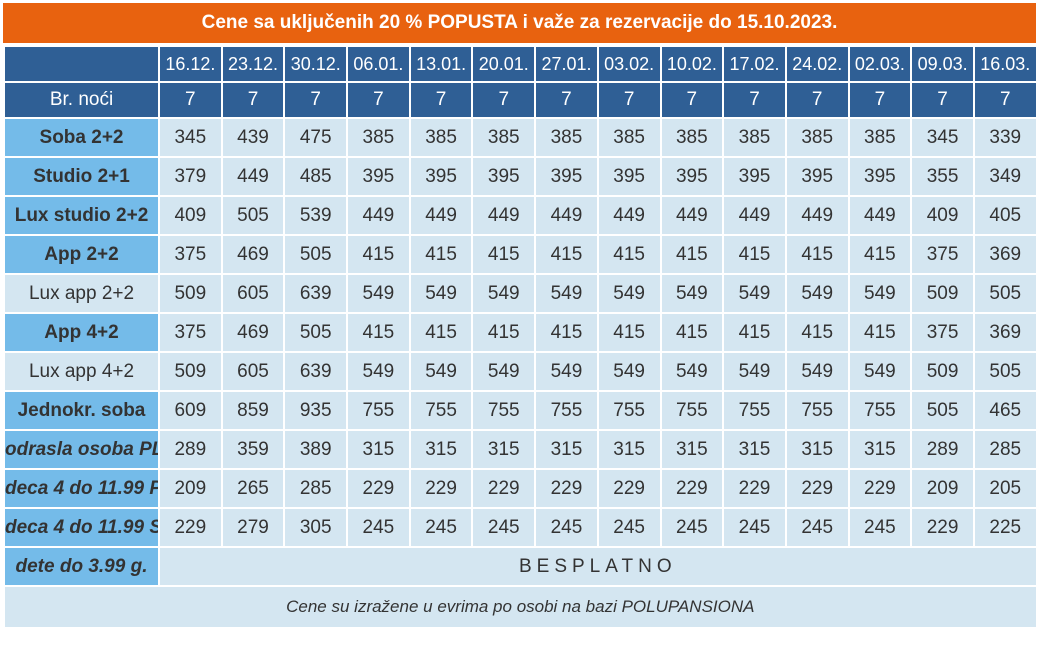 The height and width of the screenshot is (646, 1040). I want to click on nights-label: Br. noći, so click(81, 100).